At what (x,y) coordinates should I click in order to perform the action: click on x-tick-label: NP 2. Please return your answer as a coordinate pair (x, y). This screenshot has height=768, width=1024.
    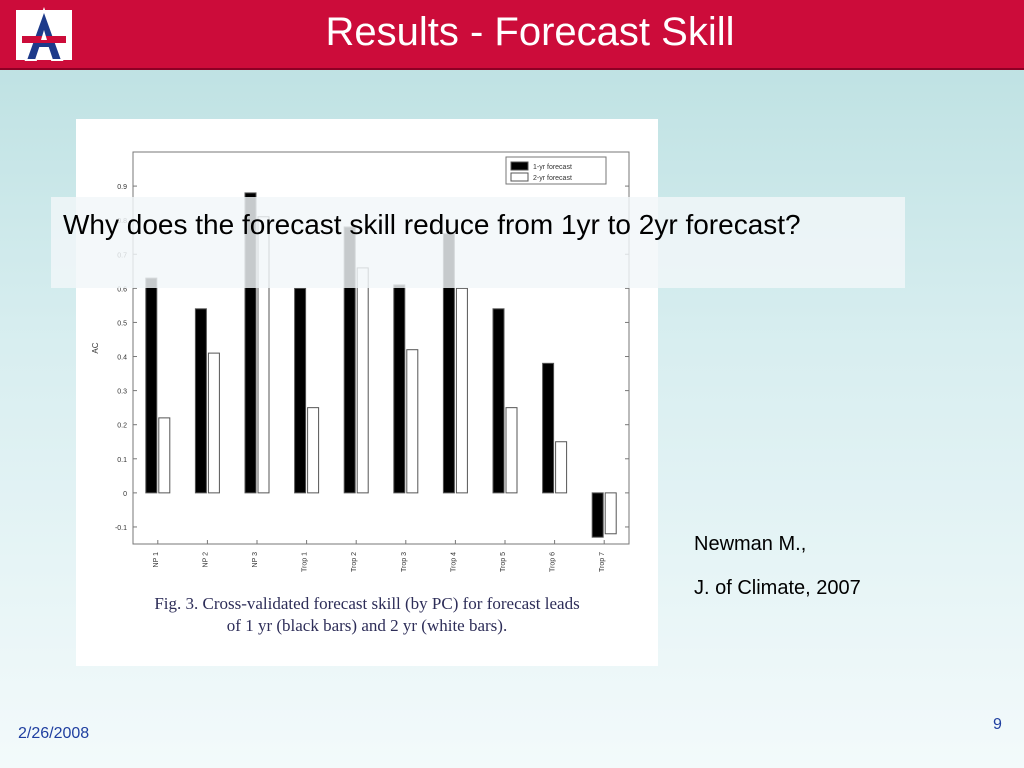
    Looking at the image, I should click on (205, 560).